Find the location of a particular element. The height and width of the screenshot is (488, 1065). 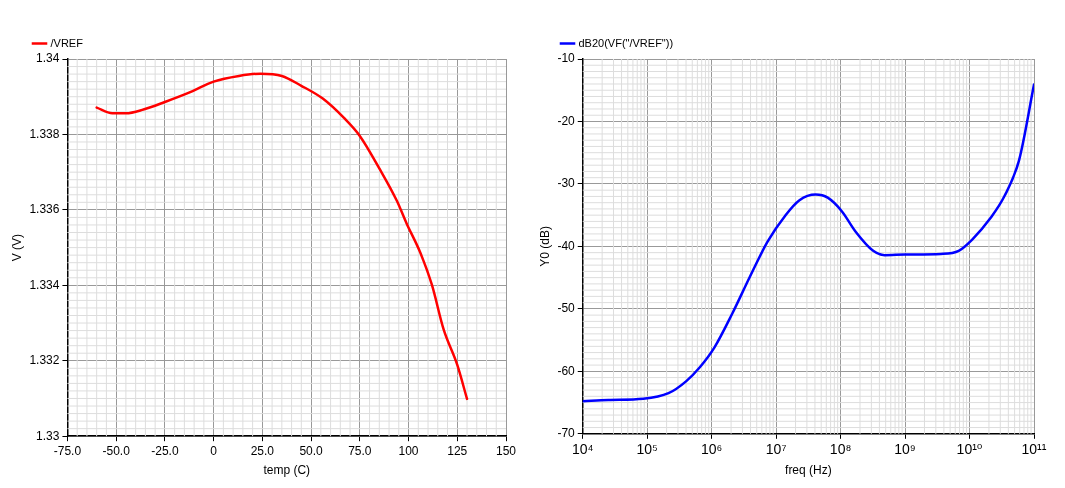

y-tick-label: -20 is located at coordinates (566, 120).